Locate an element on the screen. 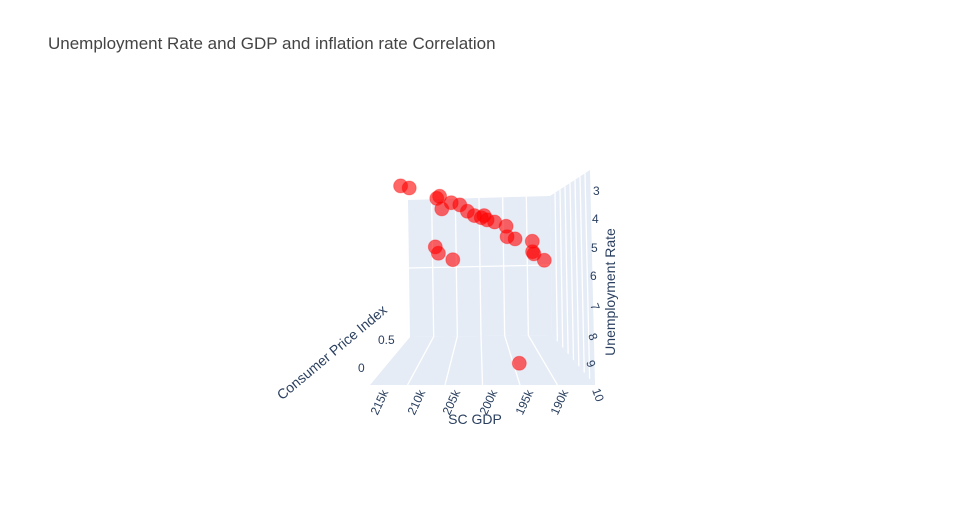 The width and height of the screenshot is (954, 525). scene-grid is located at coordinates (498, 279).